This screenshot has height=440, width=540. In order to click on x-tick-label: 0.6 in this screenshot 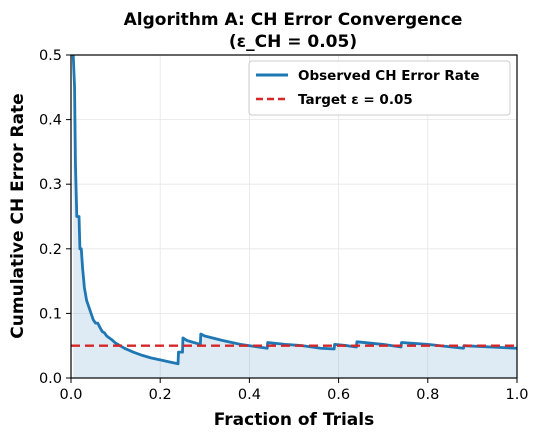, I will do `click(338, 395)`.